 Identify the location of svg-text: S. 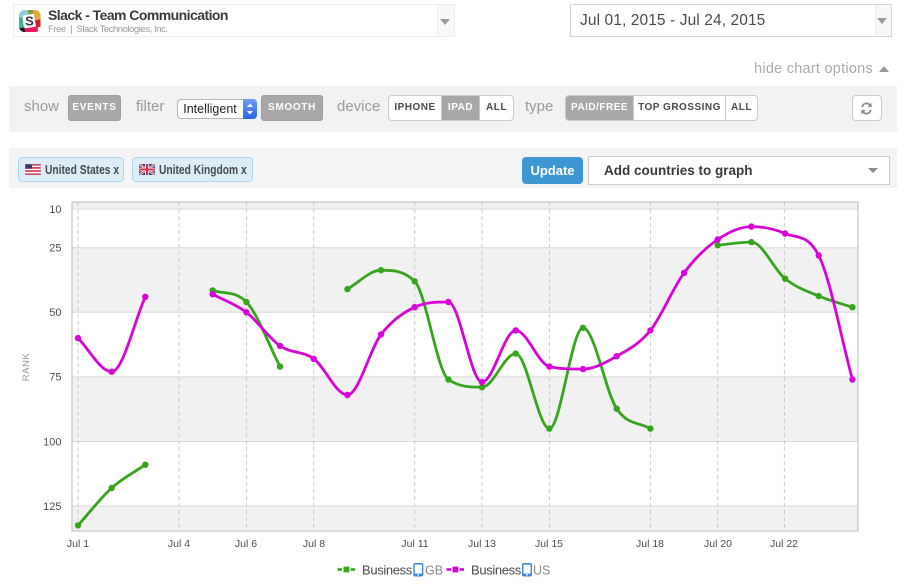
(29, 21).